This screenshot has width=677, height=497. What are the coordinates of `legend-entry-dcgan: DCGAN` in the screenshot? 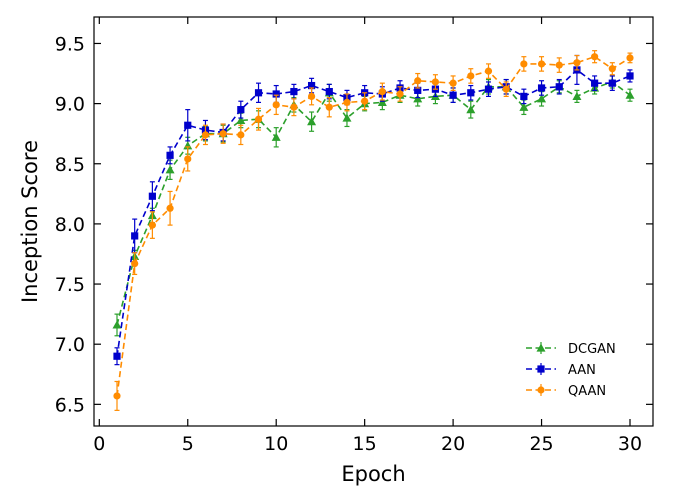 It's located at (571, 349).